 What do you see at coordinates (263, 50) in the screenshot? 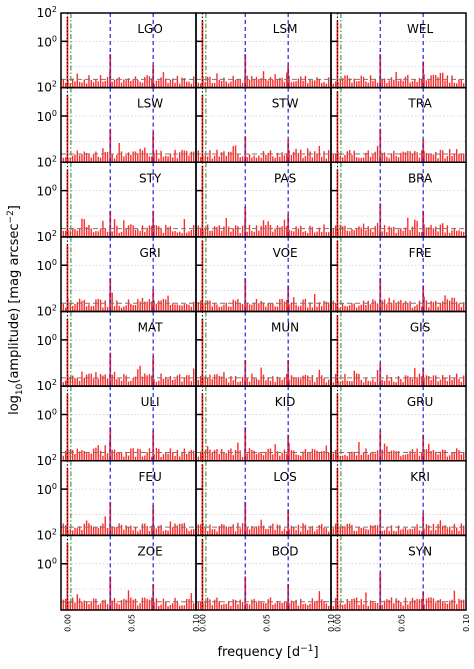
I see `panel-lsm: LSM` at bounding box center [263, 50].